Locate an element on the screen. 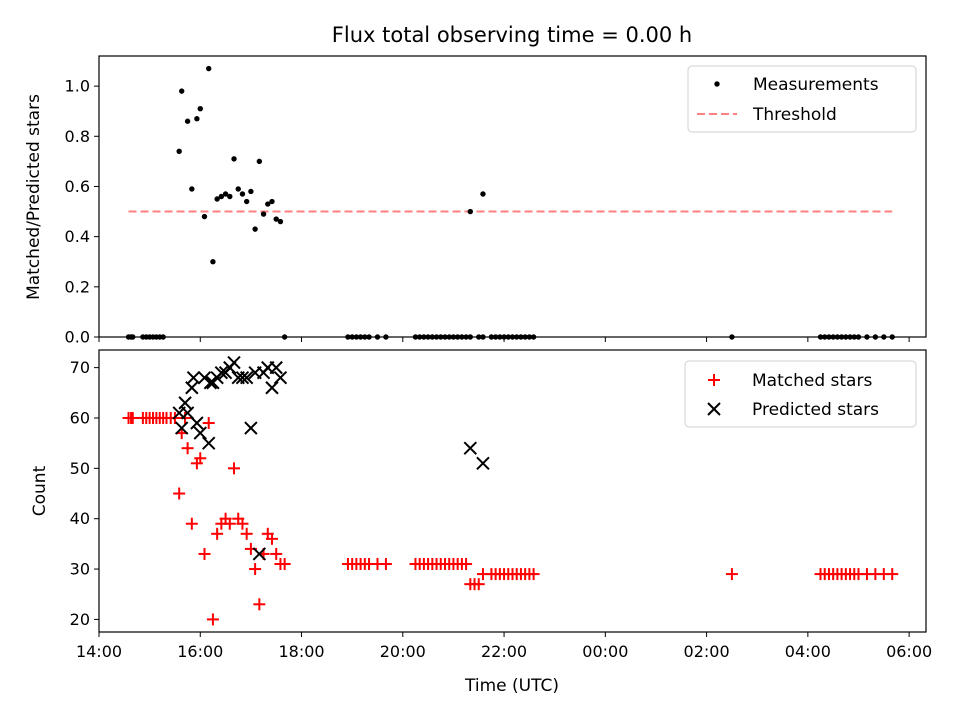  legend-predicted-label: Predicted stars is located at coordinates (815, 410).